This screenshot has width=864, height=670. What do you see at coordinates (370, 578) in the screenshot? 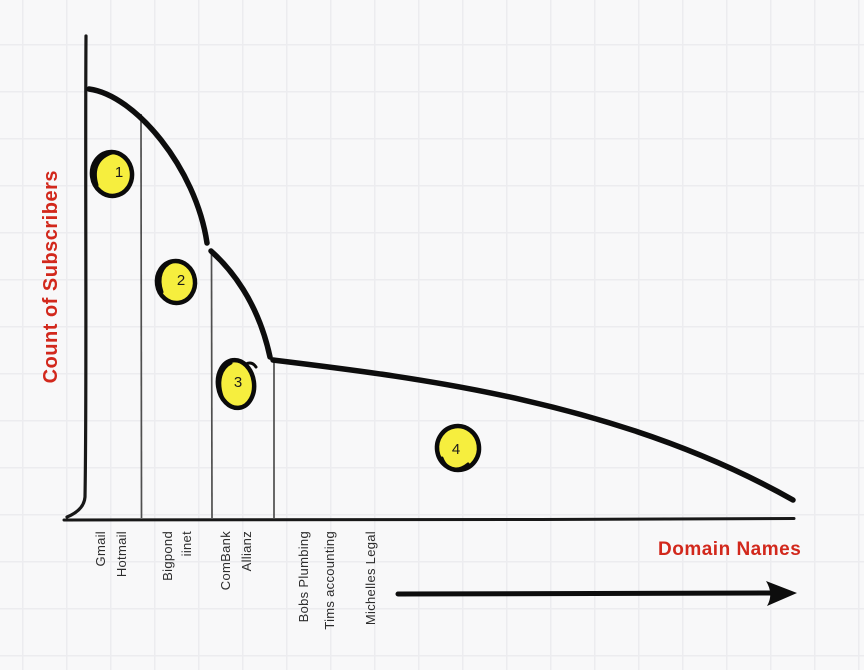
I see `x-tick-label-michelles-legal: Michelles Legal` at bounding box center [370, 578].